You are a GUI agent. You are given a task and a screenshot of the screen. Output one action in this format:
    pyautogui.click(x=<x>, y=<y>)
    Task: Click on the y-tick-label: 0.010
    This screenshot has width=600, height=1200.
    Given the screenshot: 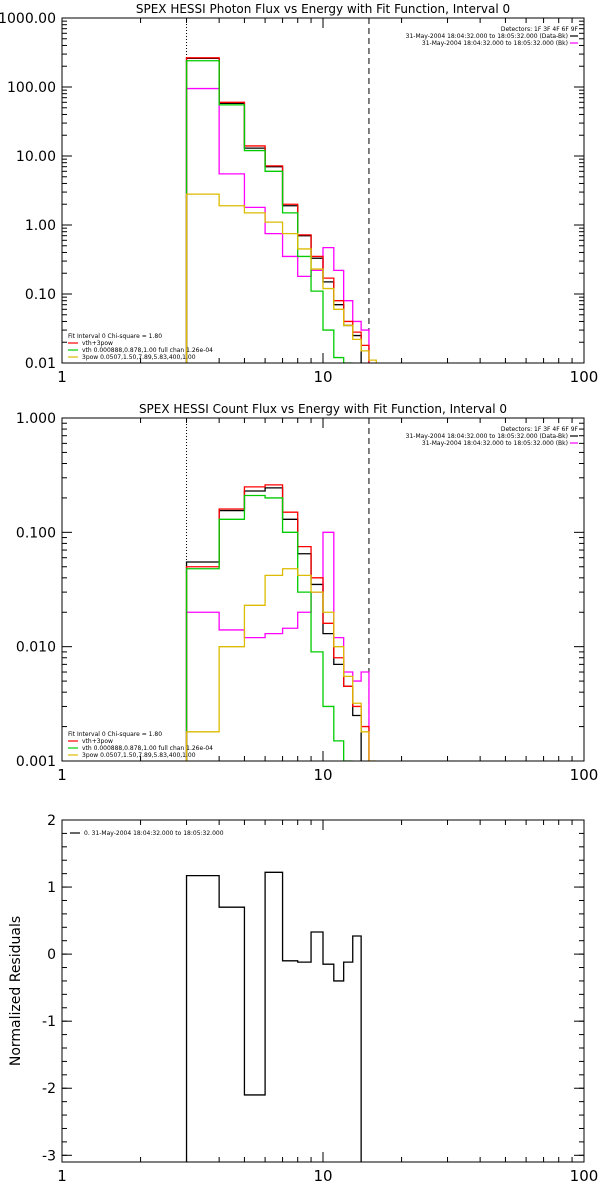 What is the action you would take?
    pyautogui.click(x=36, y=648)
    